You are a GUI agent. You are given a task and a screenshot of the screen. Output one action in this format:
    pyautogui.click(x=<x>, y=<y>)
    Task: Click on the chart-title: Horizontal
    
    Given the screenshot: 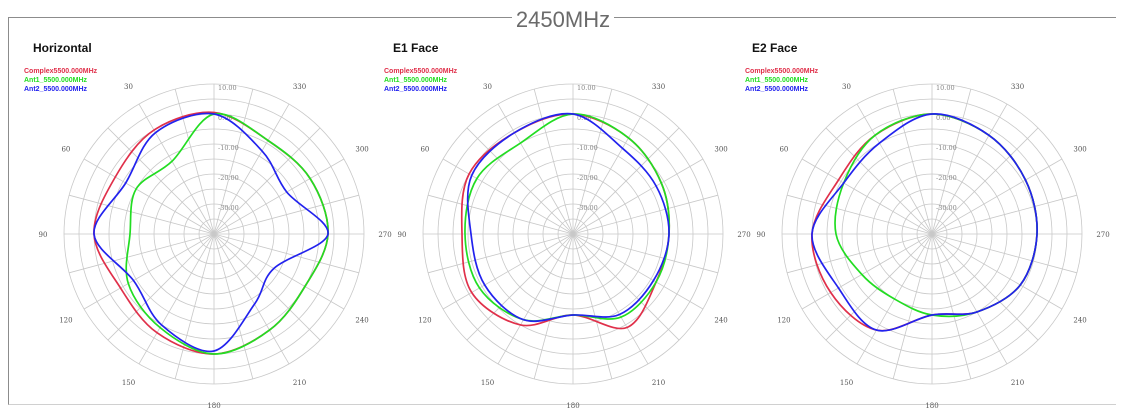 What is the action you would take?
    pyautogui.click(x=62, y=48)
    